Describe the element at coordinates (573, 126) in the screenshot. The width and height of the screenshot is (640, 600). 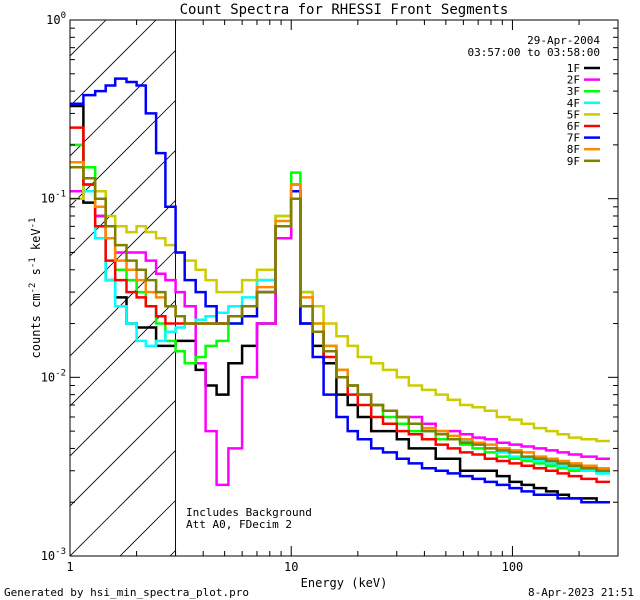
I see `legend-label-6f: 6F` at that location.